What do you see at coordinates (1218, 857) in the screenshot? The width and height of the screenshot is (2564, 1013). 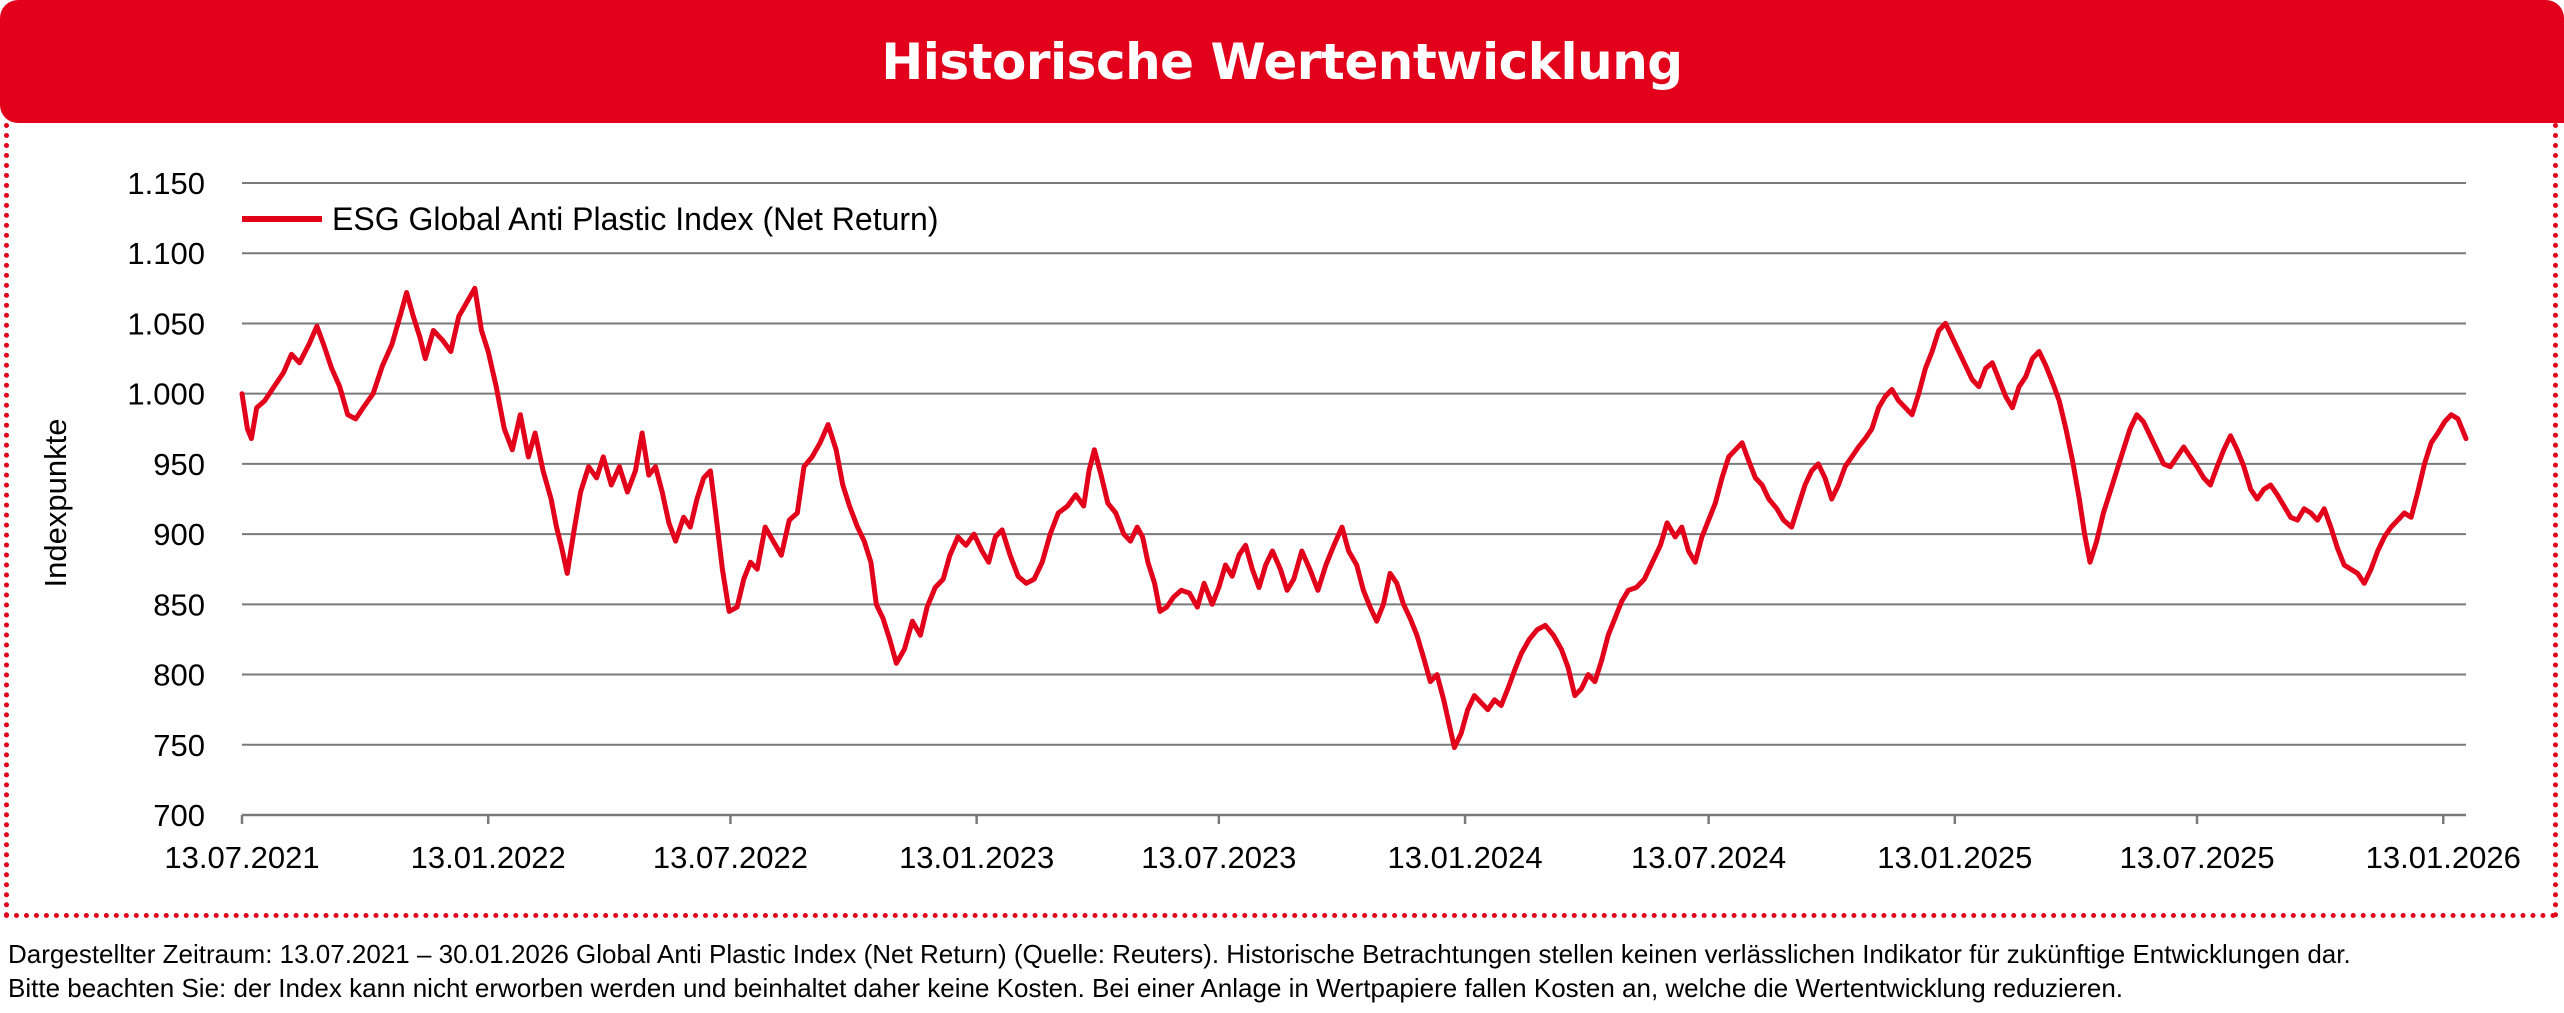 I see `x-tick-label: 13.07.2023` at bounding box center [1218, 857].